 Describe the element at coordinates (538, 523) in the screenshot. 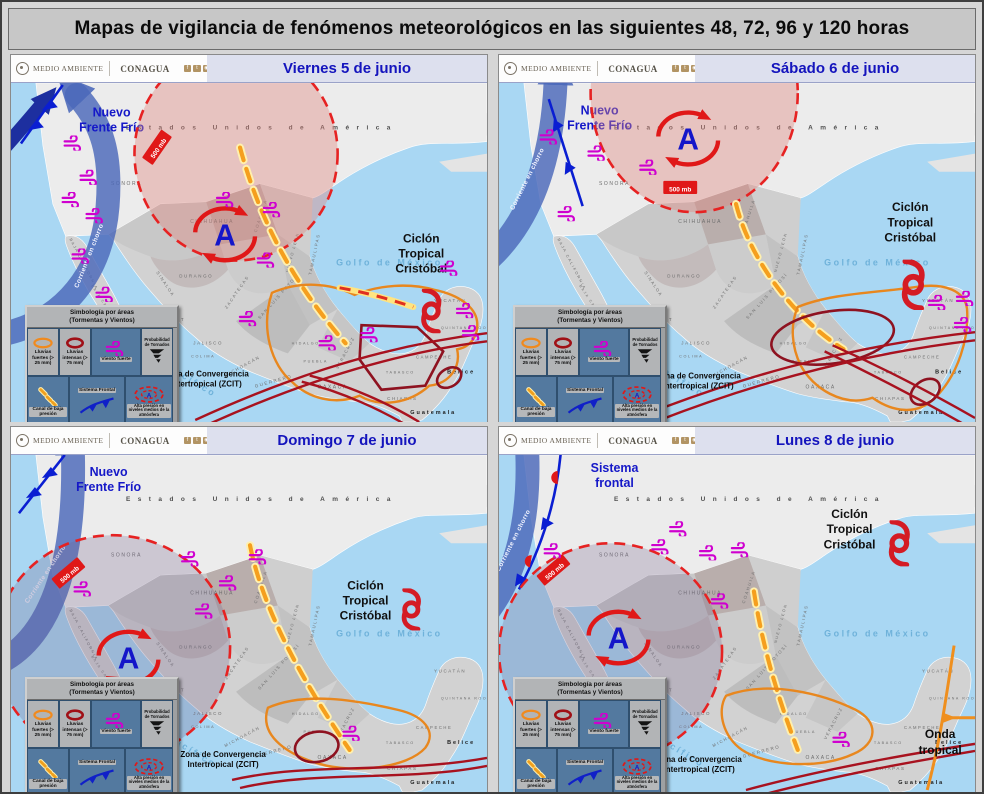

I see `stationary-front` at that location.